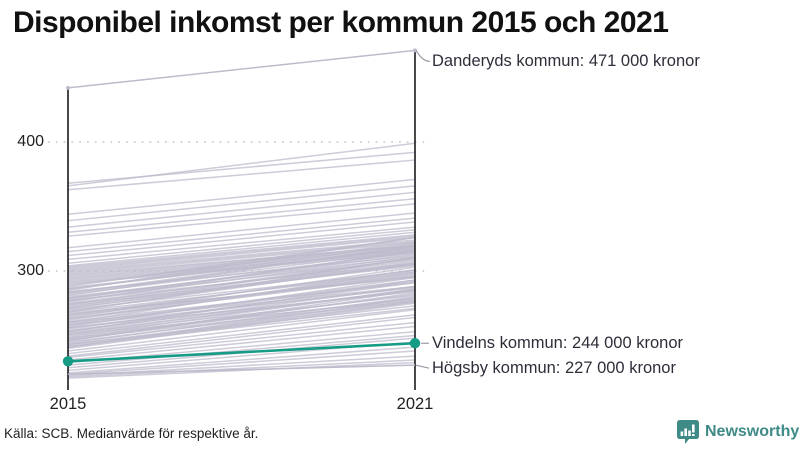 The height and width of the screenshot is (450, 800). I want to click on newsworthy-logo-icon, so click(688, 432).